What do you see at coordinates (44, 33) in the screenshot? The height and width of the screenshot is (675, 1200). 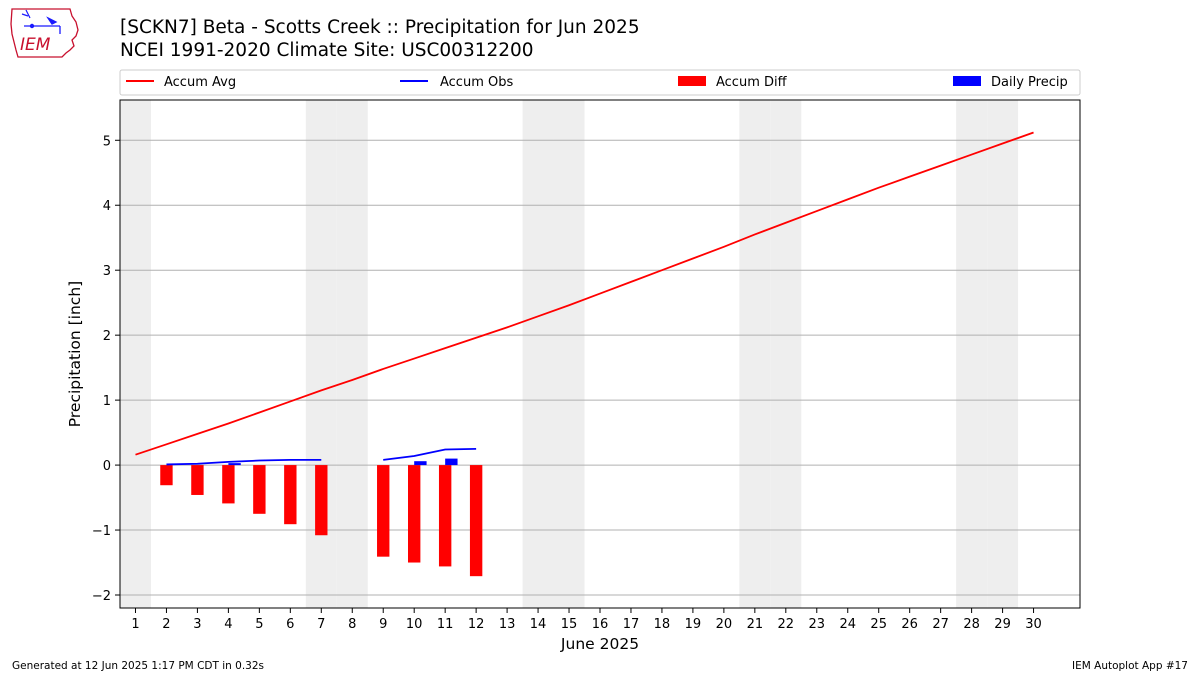 I see `iem-logo: IEM` at bounding box center [44, 33].